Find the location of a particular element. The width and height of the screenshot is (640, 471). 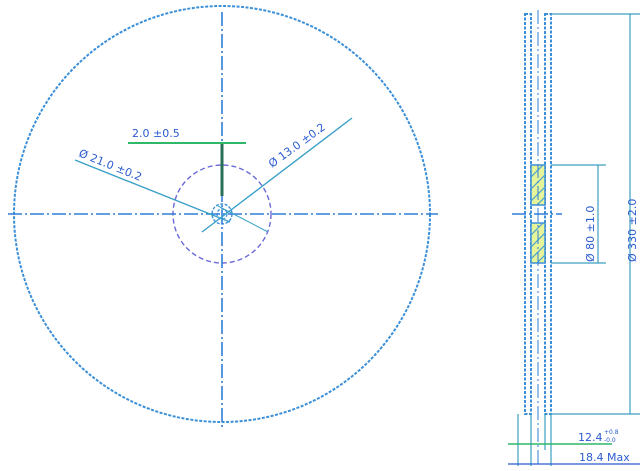

arbor-dia-leader-ext is located at coordinates (243, 219).